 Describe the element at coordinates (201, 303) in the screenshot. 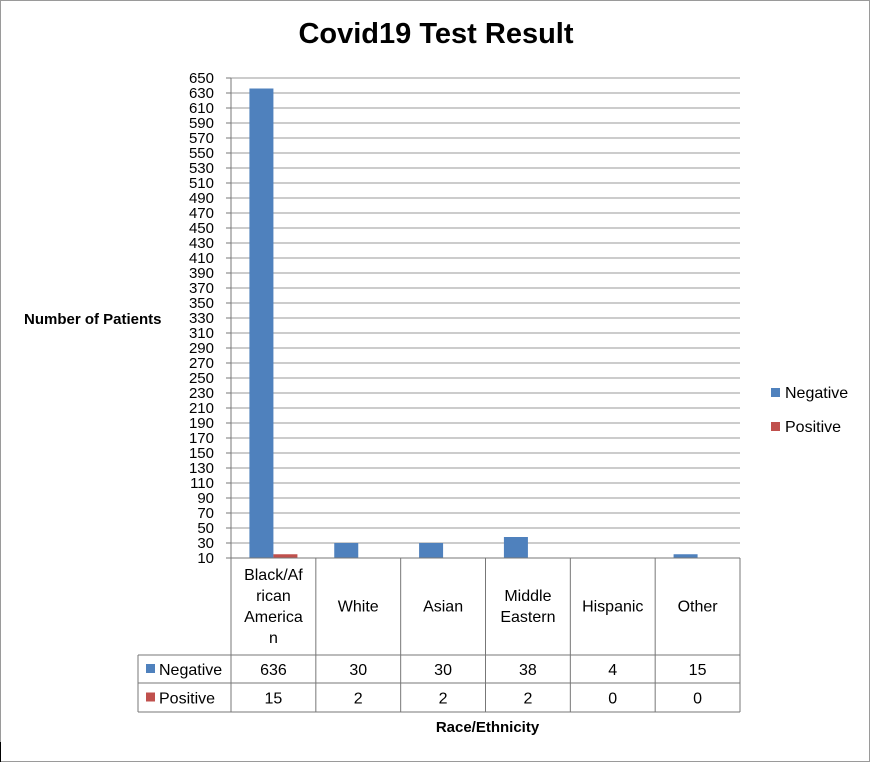

I see `y-tick-label: 350` at that location.